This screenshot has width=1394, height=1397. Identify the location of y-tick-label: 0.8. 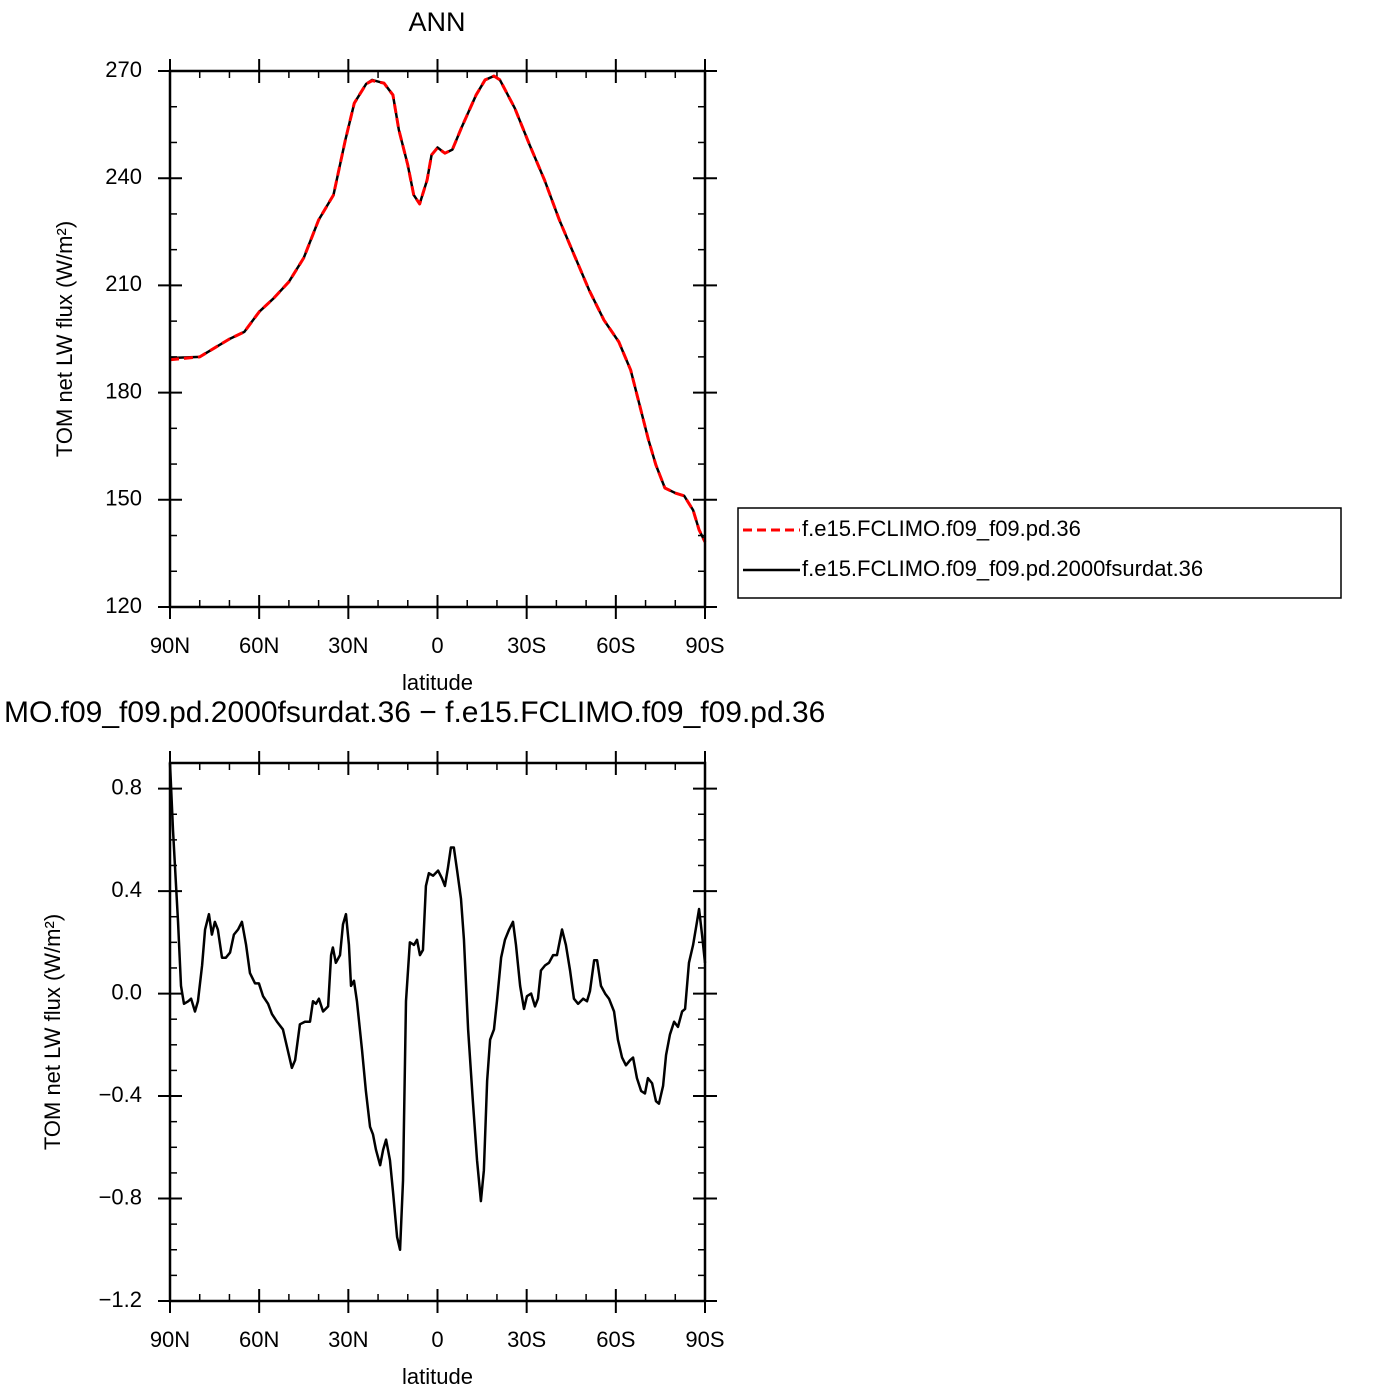
(126, 786).